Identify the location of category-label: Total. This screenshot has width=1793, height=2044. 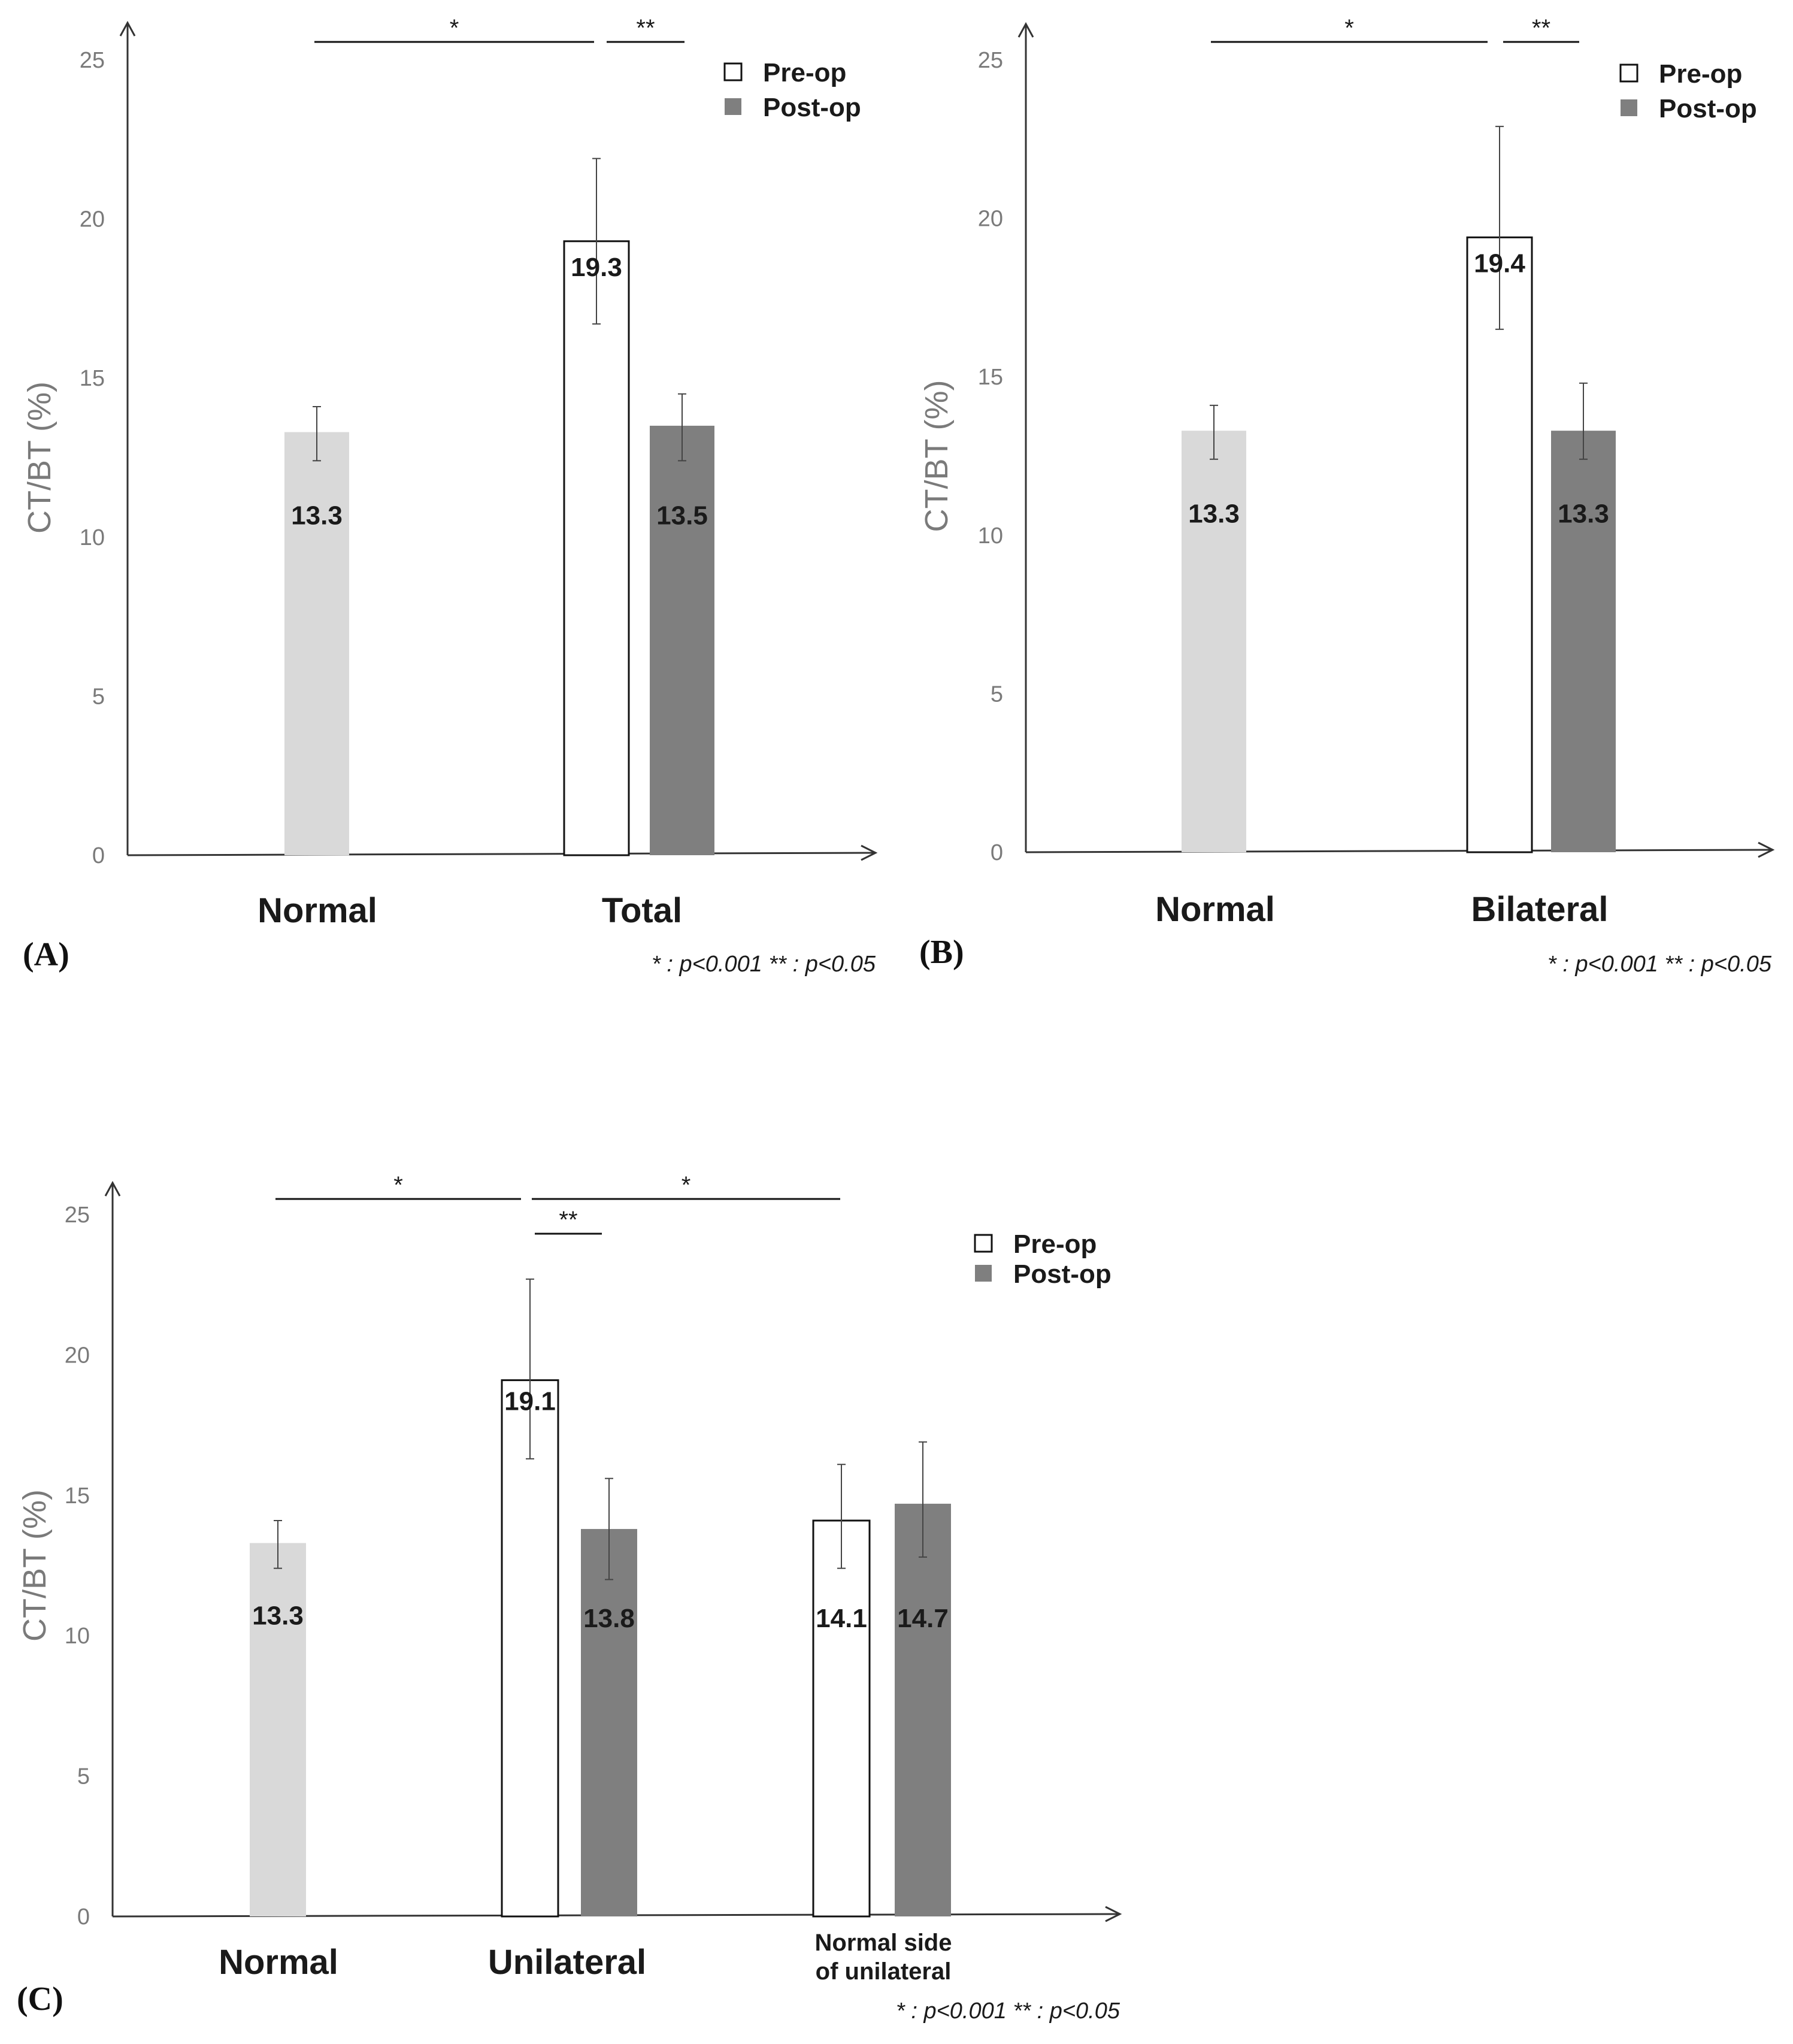
(642, 910).